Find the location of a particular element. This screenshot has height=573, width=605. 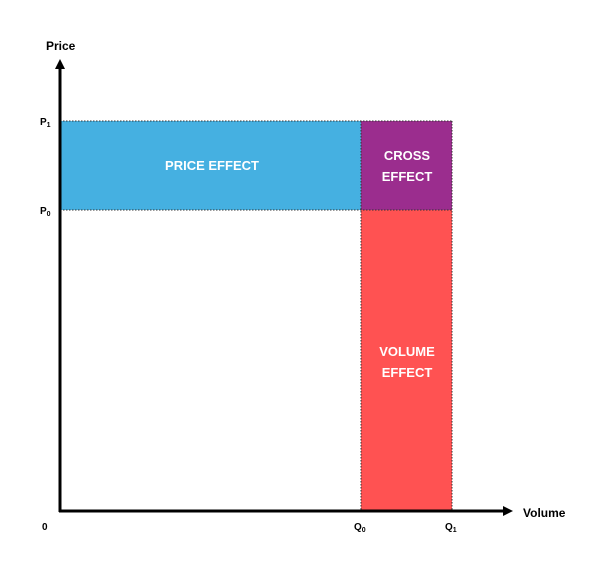

p1-label: P1 is located at coordinates (45, 123).